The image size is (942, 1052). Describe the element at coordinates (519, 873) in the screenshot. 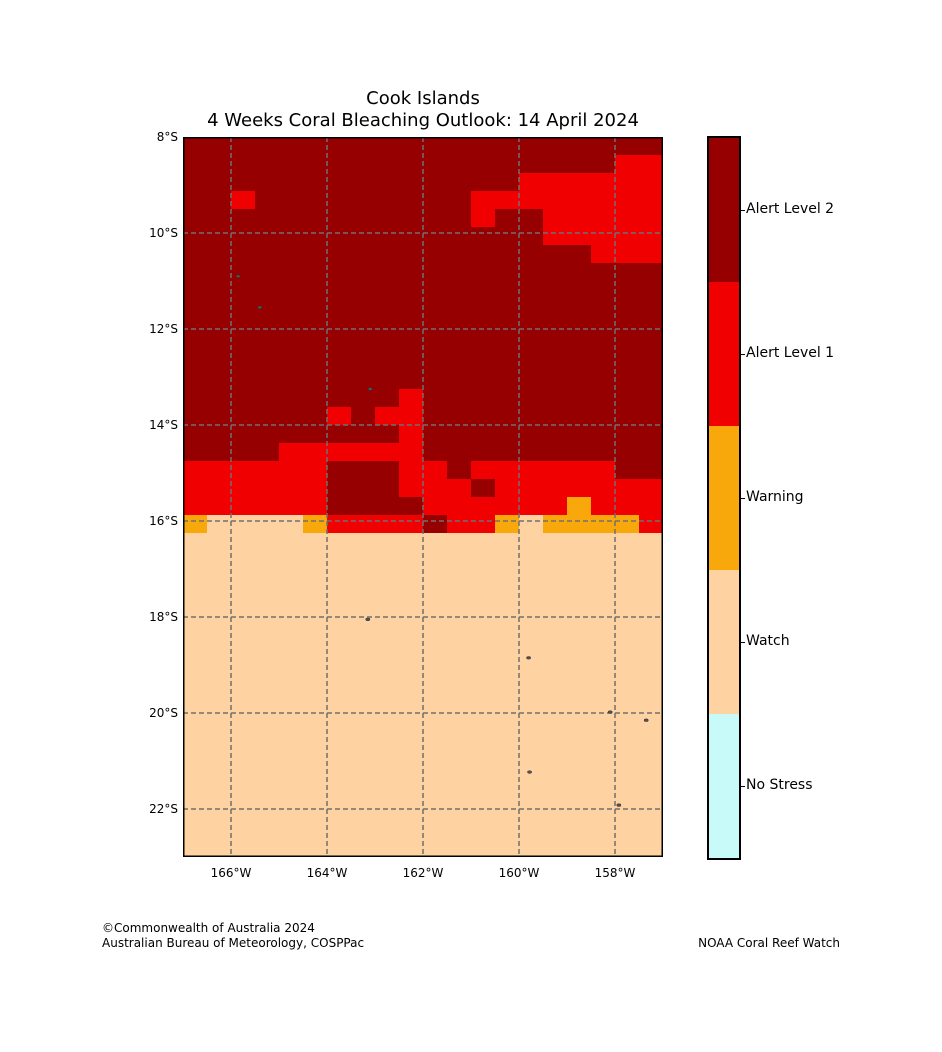

I see `lon-label-160w: 160°W` at that location.